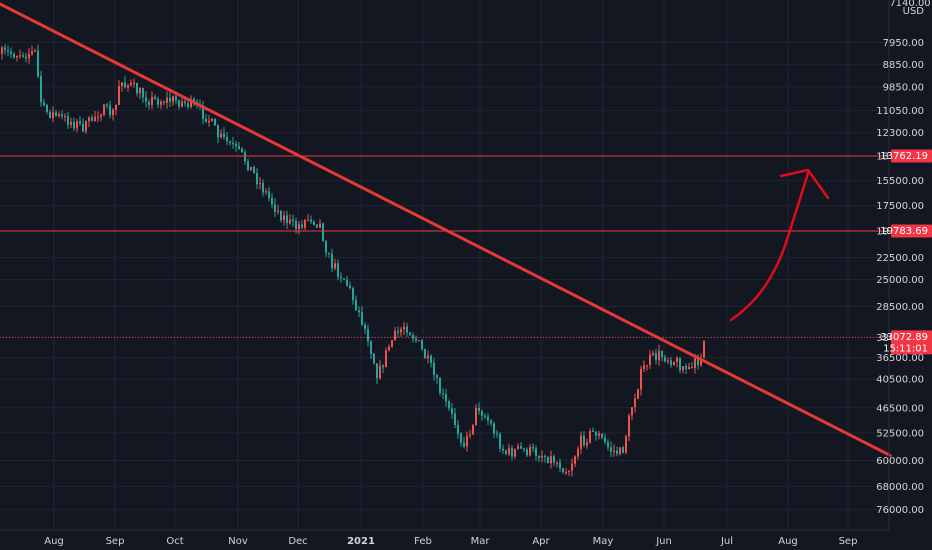 The image size is (932, 550). I want to click on time-tick-label: Sep, so click(115, 541).